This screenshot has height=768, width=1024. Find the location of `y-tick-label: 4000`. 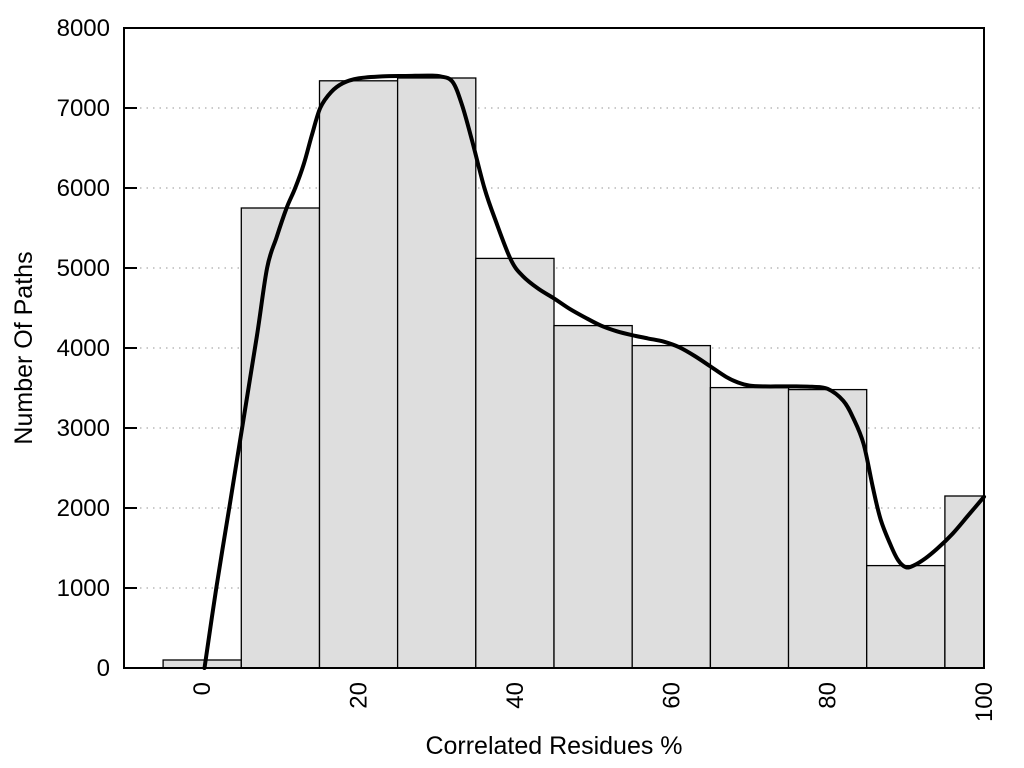

y-tick-label: 4000 is located at coordinates (83, 348).